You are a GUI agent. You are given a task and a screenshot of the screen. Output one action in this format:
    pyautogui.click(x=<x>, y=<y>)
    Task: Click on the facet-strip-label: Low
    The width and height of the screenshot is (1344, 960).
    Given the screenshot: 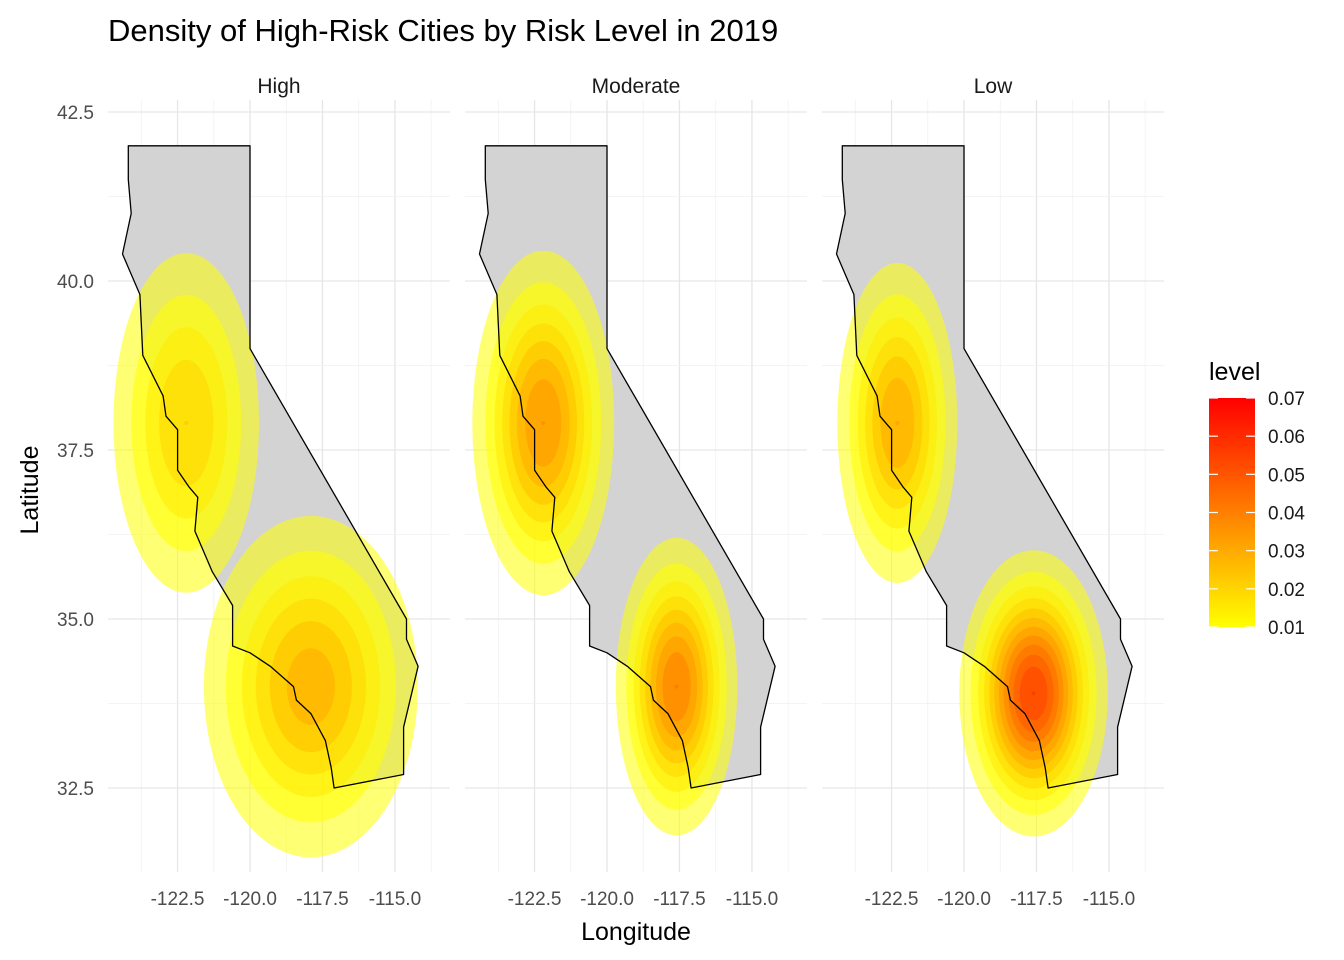 What is the action you would take?
    pyautogui.click(x=993, y=86)
    